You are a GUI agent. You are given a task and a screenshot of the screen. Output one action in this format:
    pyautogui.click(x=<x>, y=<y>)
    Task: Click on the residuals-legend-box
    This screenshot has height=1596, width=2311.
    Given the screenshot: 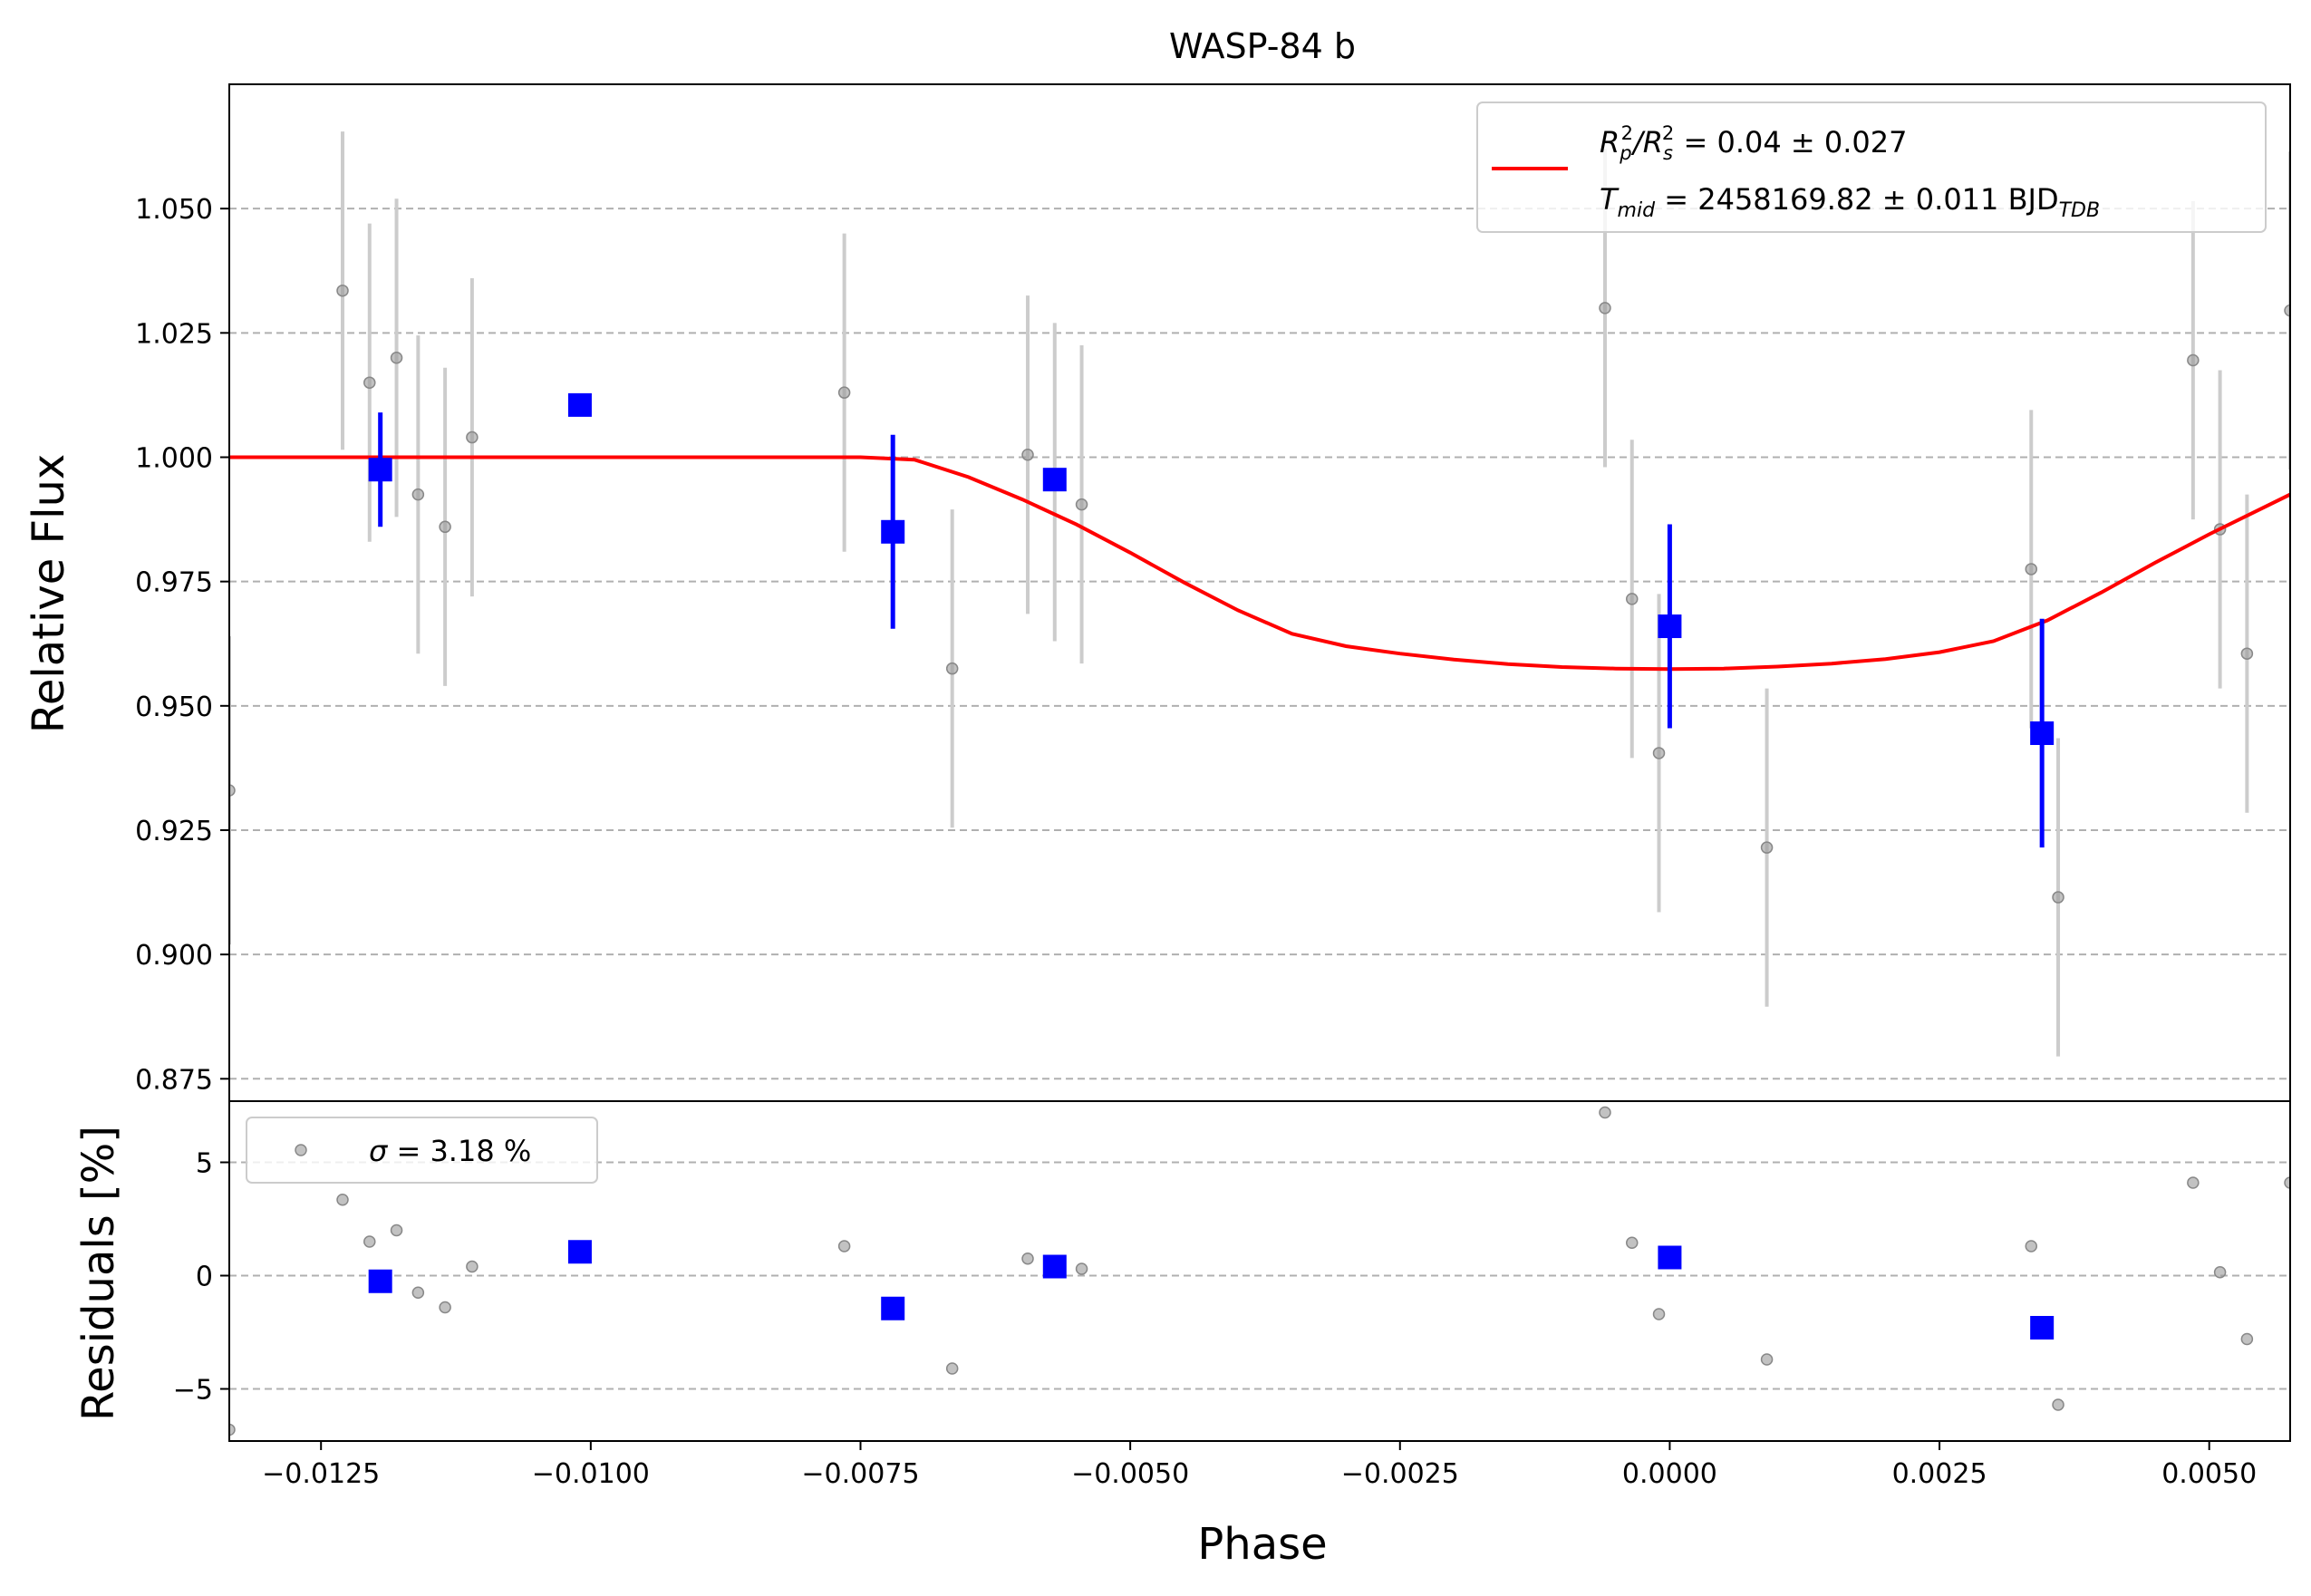 What is the action you would take?
    pyautogui.click(x=422, y=1150)
    